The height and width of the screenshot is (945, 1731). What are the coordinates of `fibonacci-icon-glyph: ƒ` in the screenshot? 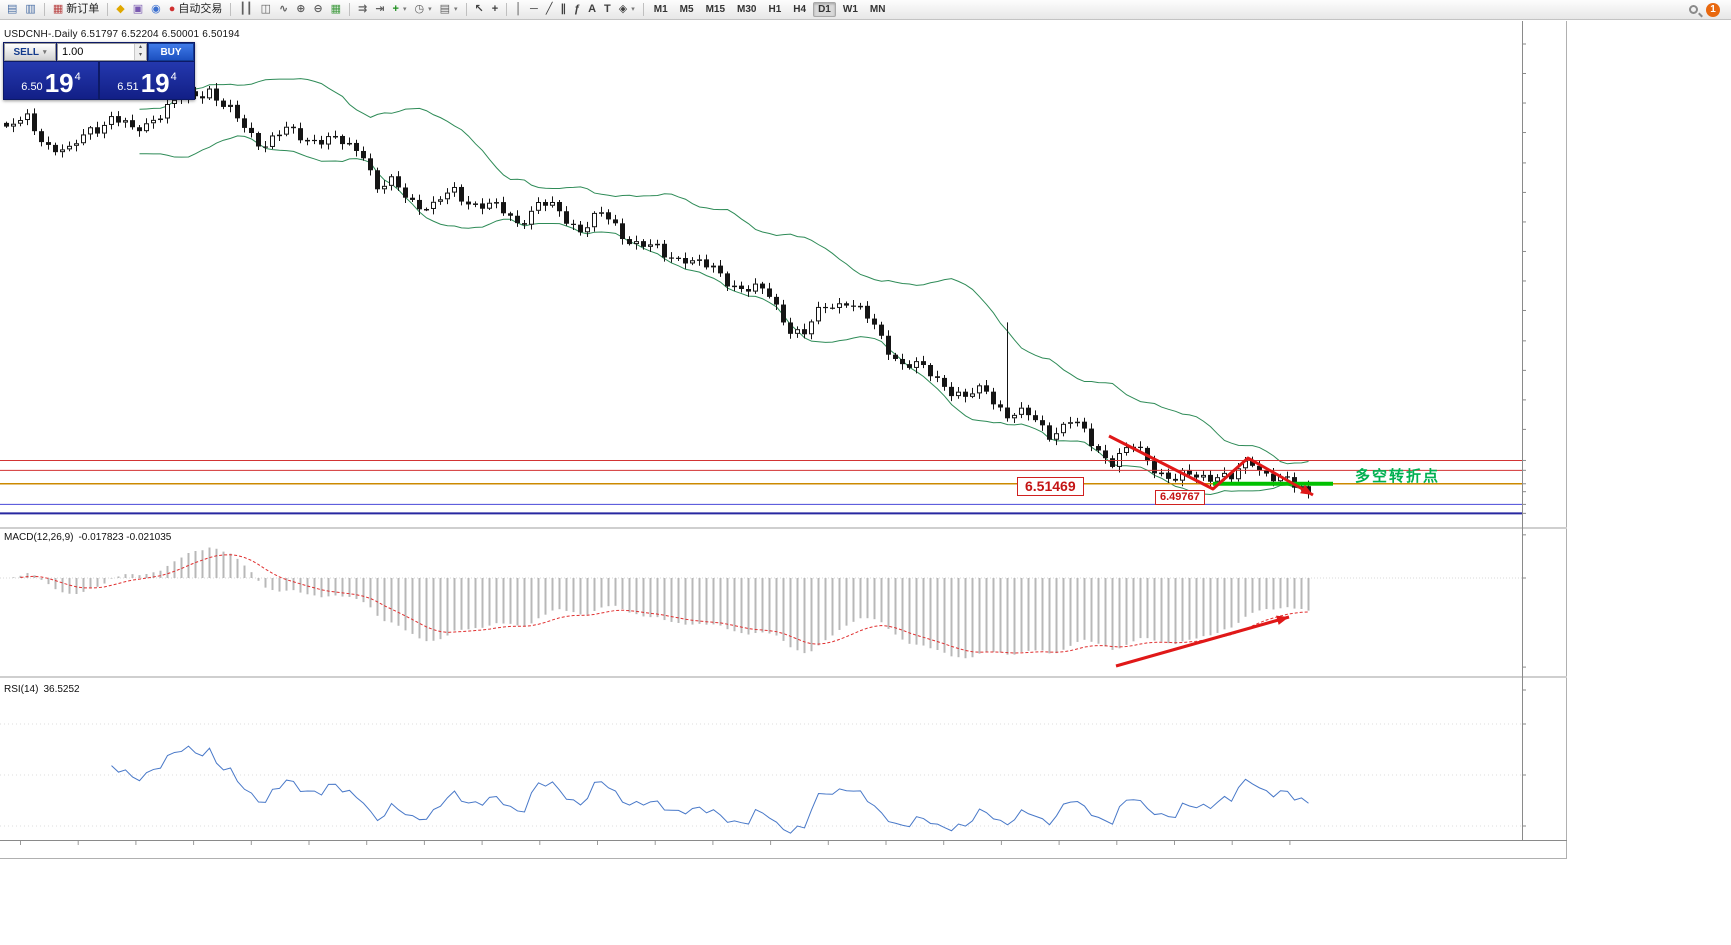 It's located at (577, 9).